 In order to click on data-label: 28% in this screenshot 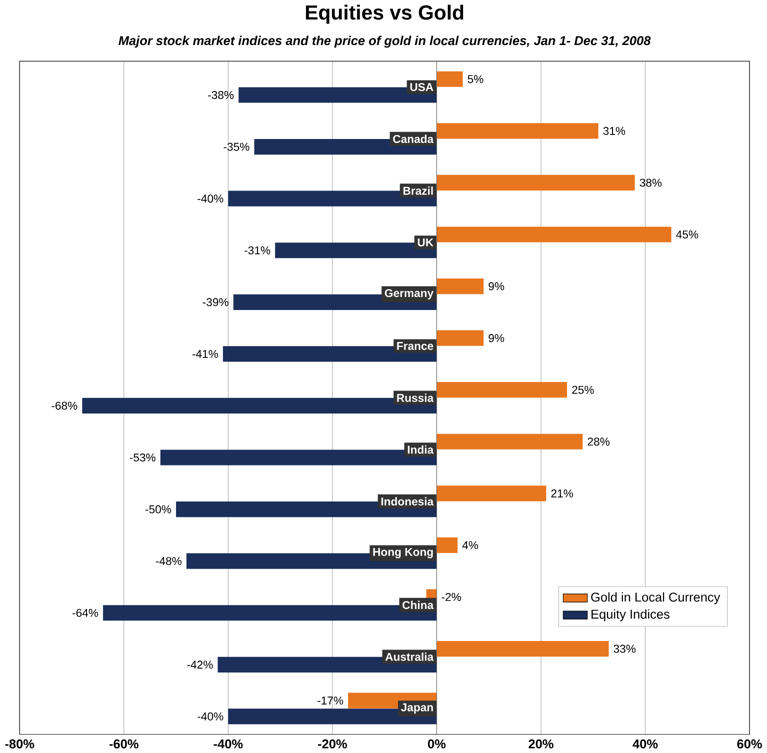, I will do `click(599, 442)`.